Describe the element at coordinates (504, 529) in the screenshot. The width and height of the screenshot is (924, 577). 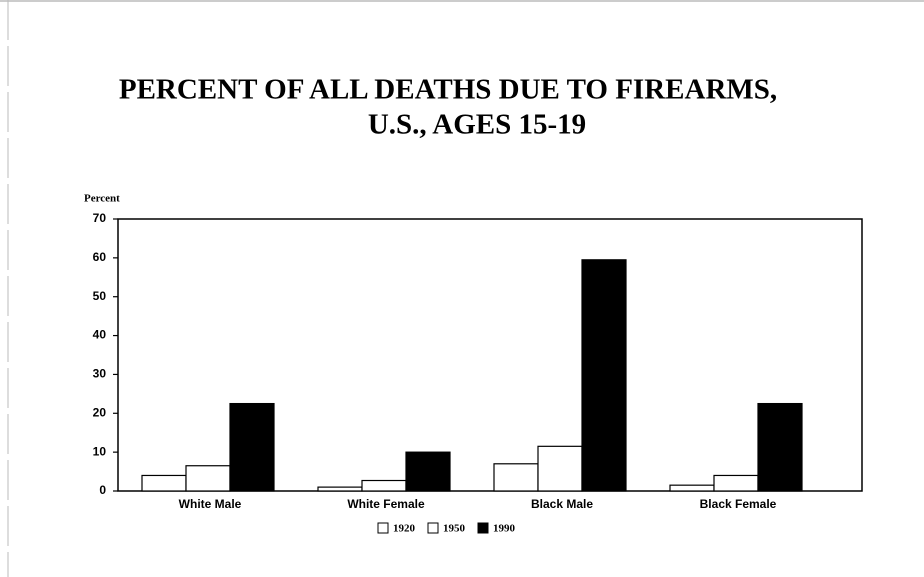
I see `legend-label: 1990` at that location.